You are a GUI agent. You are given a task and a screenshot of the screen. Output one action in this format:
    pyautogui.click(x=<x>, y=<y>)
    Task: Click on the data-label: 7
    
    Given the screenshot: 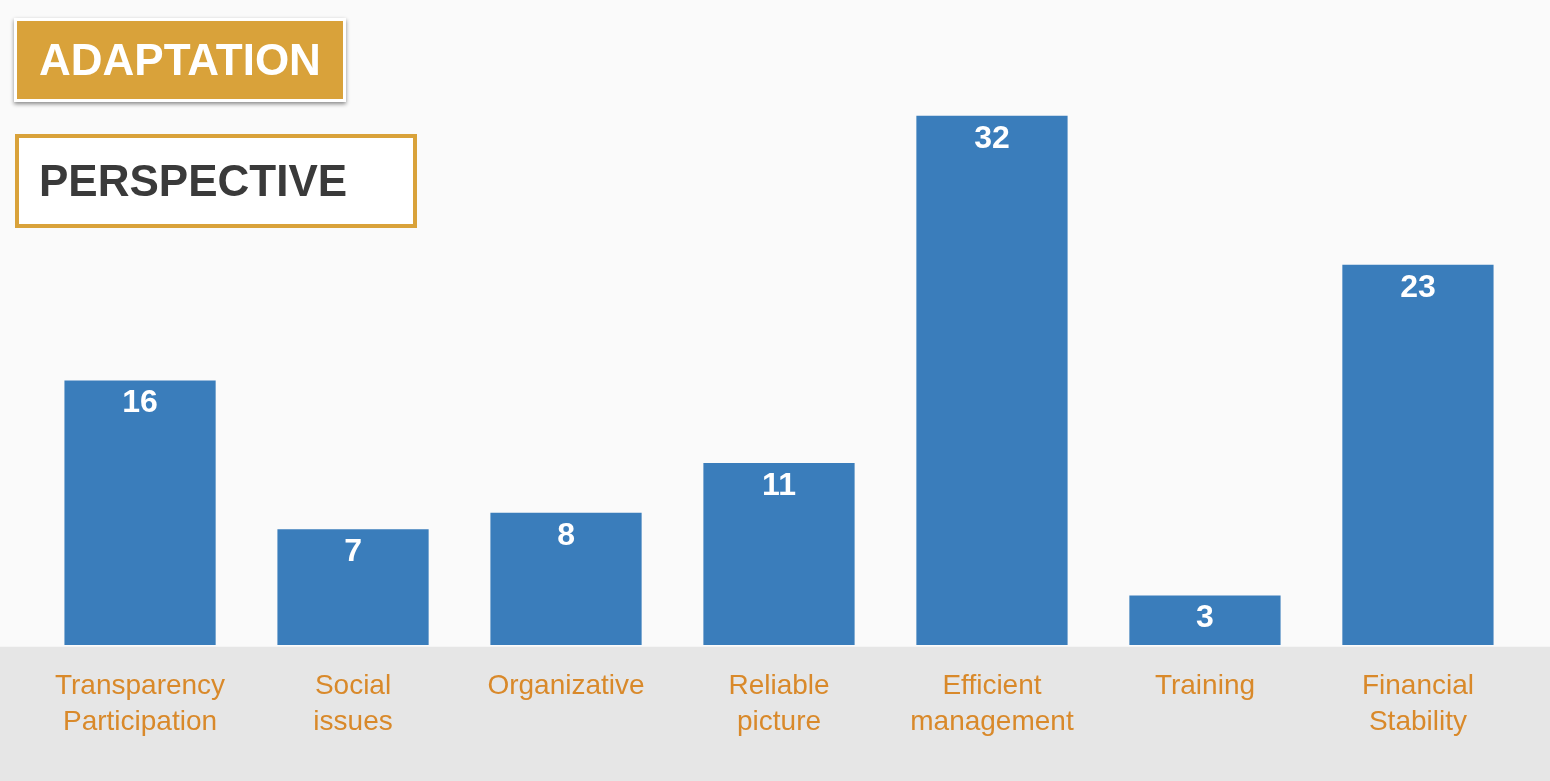 What is the action you would take?
    pyautogui.click(x=353, y=550)
    